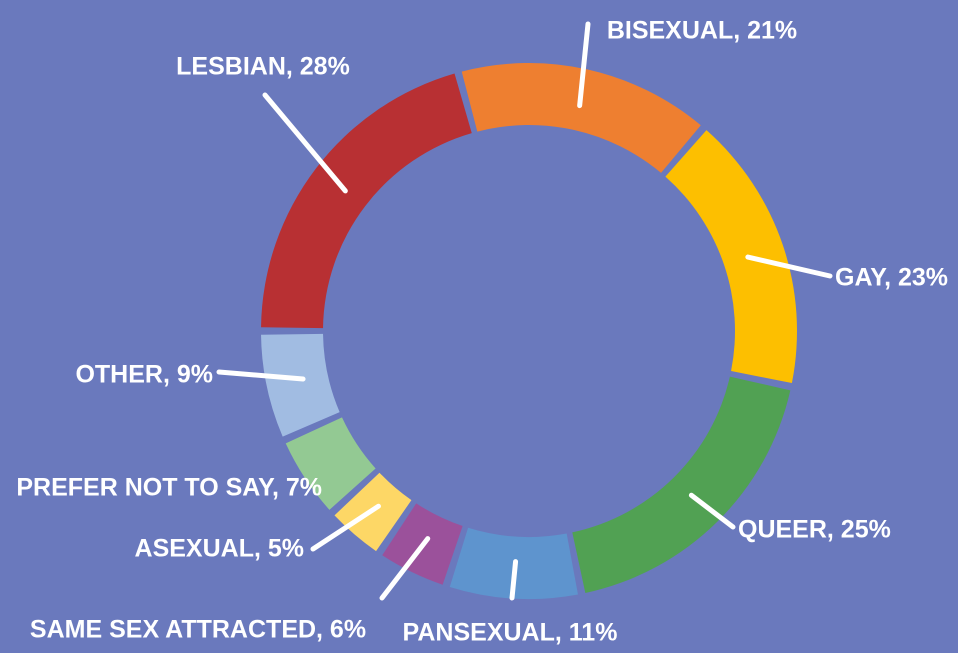 Image resolution: width=958 pixels, height=653 pixels. What do you see at coordinates (263, 67) in the screenshot?
I see `data-label: LESBIAN, 28%` at bounding box center [263, 67].